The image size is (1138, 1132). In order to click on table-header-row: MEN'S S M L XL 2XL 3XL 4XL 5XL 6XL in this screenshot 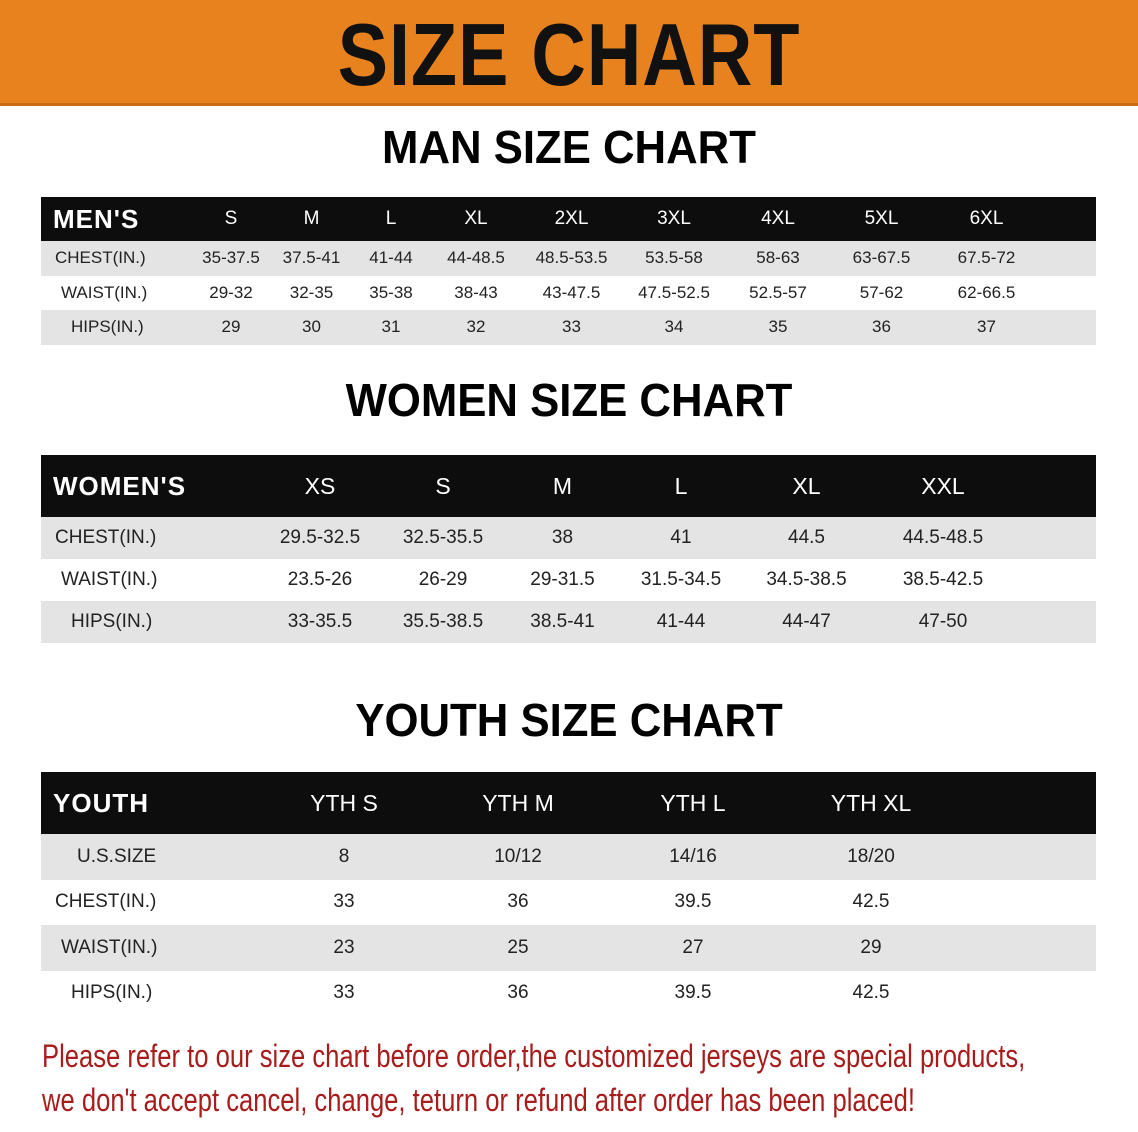, I will do `click(568, 219)`.